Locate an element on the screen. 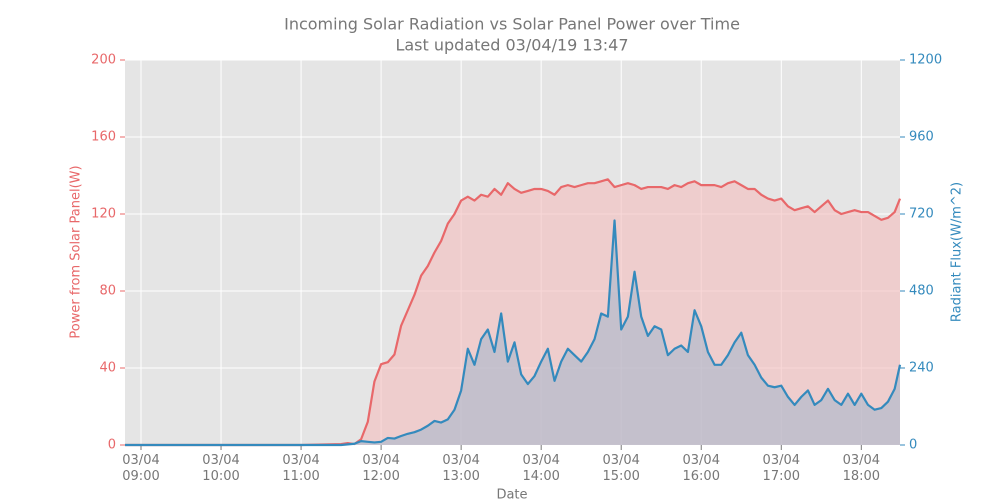 The height and width of the screenshot is (500, 1000). y-tick-label: 0 is located at coordinates (112, 445).